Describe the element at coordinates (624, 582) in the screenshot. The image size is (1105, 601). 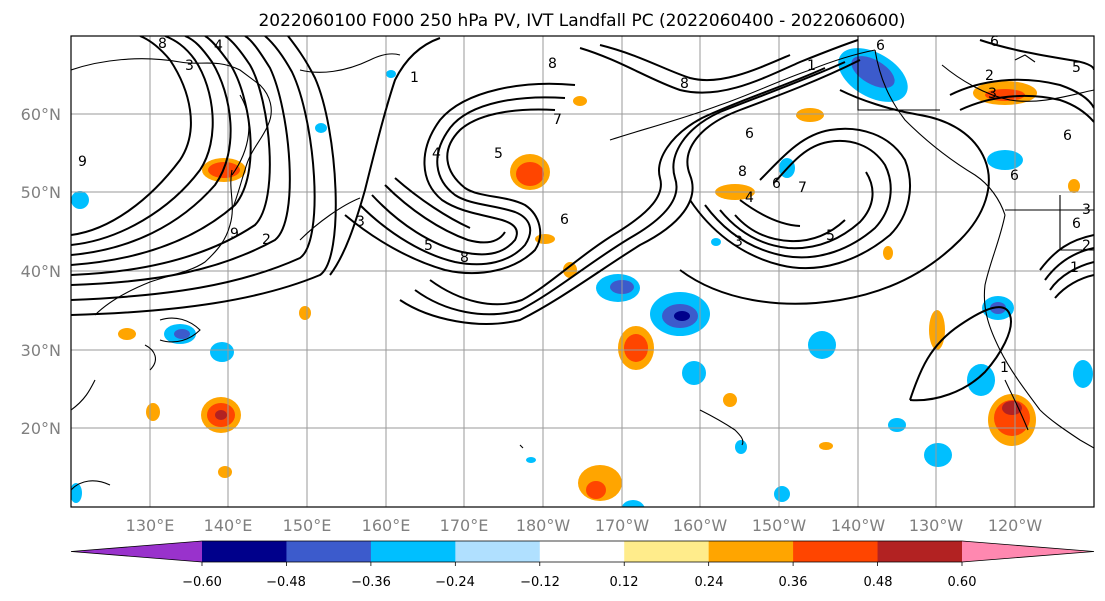
I see `colorbar-tick-label: 0.12` at that location.